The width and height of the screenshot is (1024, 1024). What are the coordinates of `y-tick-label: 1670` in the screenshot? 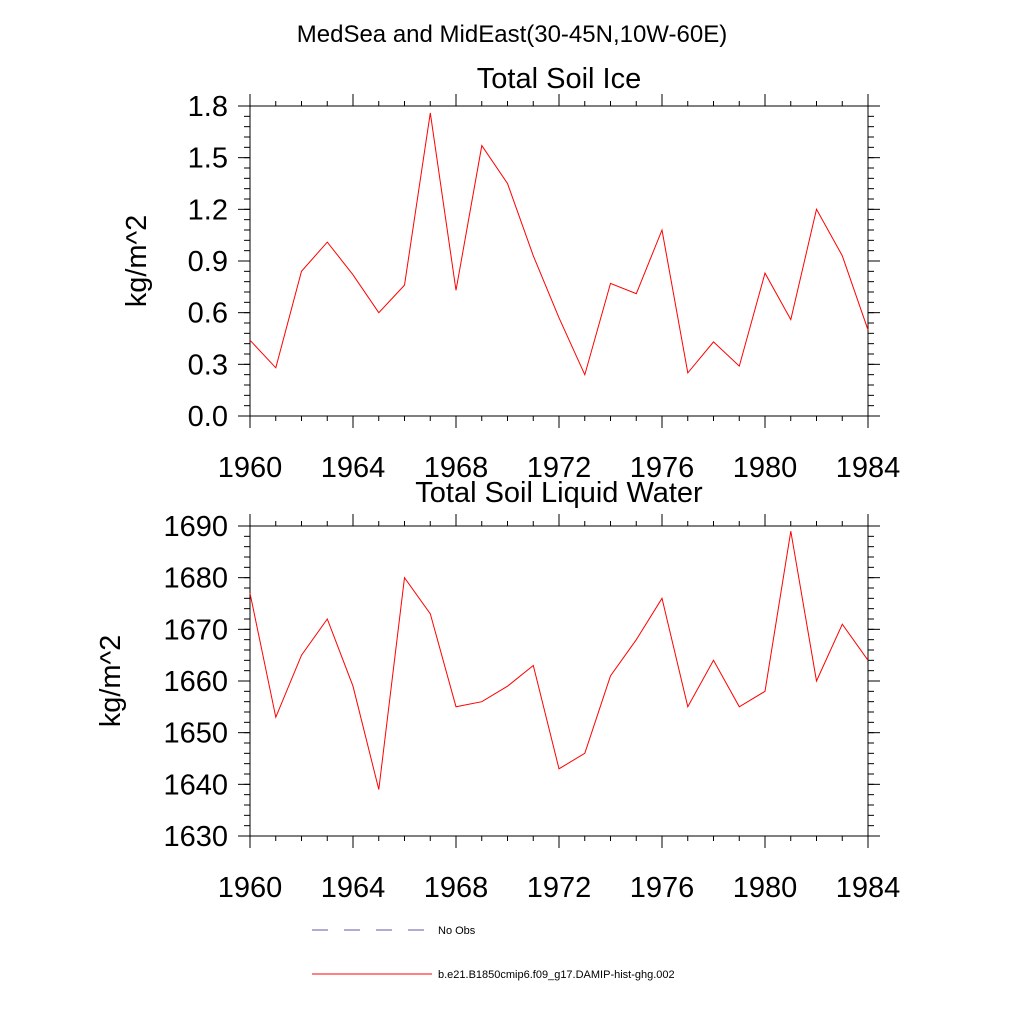 It's located at (195, 630).